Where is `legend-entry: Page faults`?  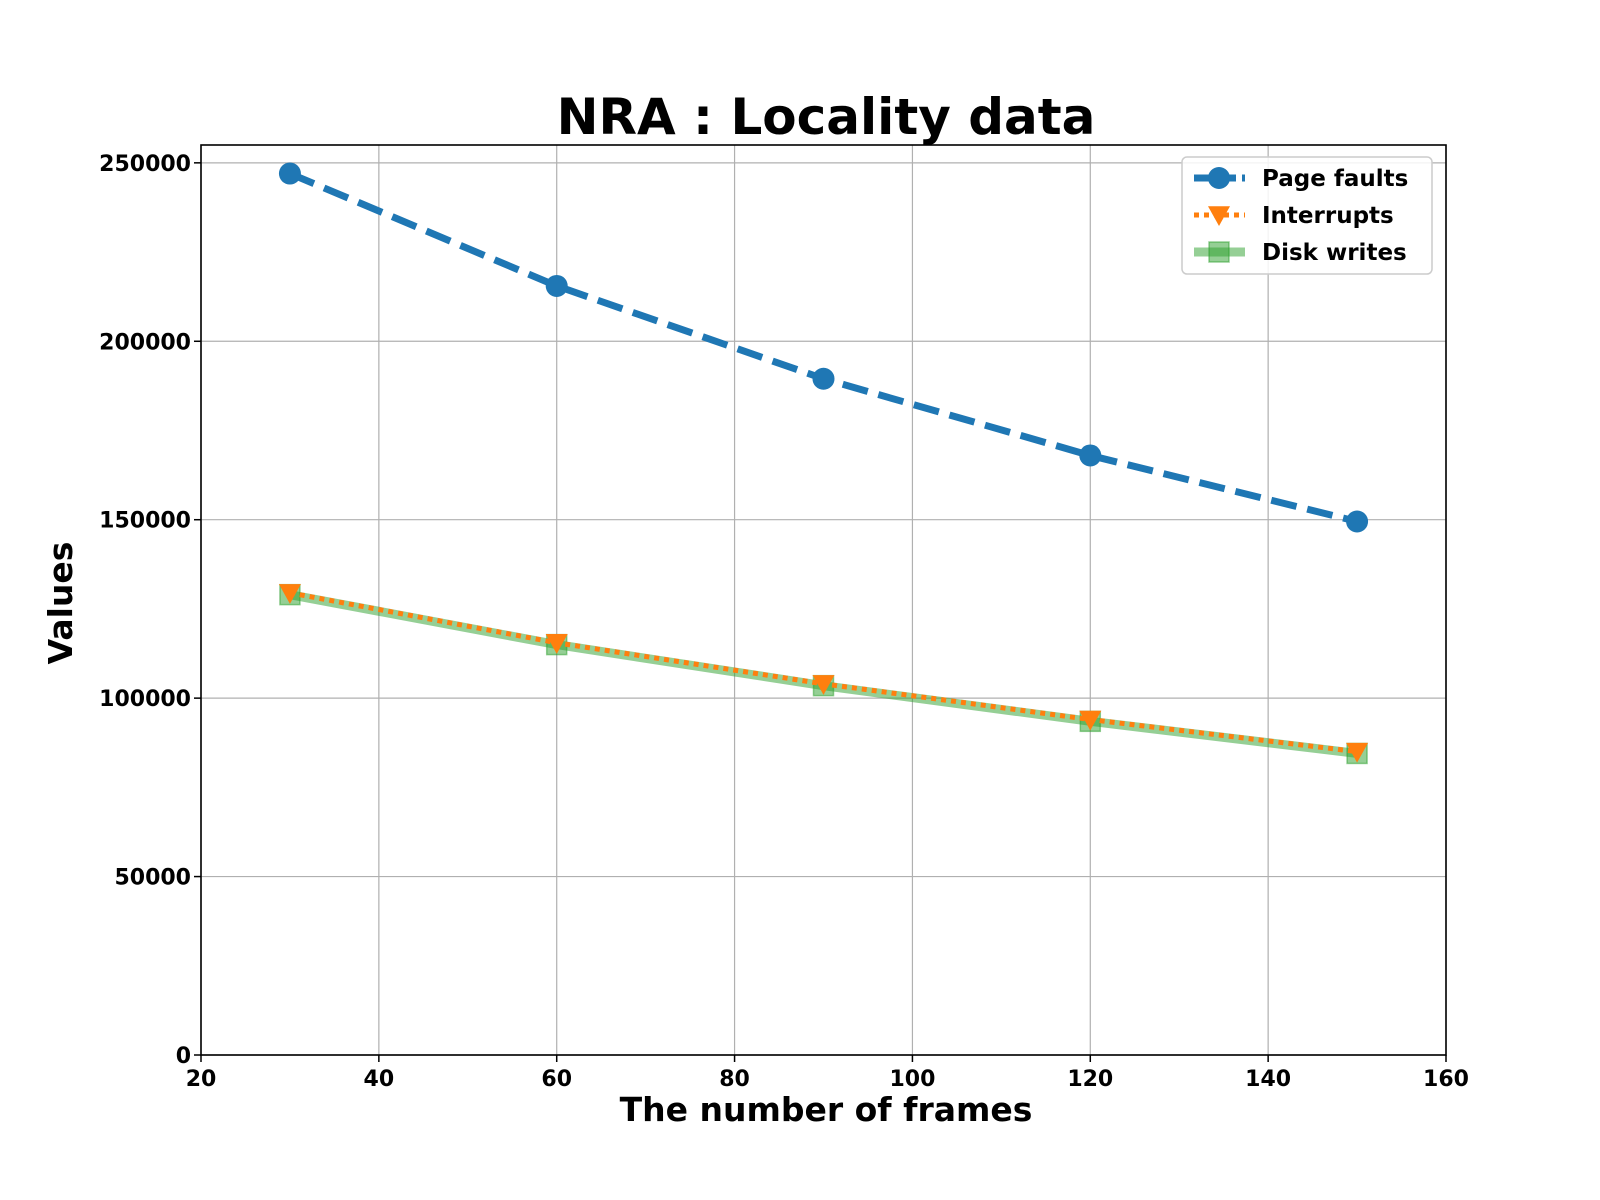 legend-entry: Page faults is located at coordinates (1301, 179).